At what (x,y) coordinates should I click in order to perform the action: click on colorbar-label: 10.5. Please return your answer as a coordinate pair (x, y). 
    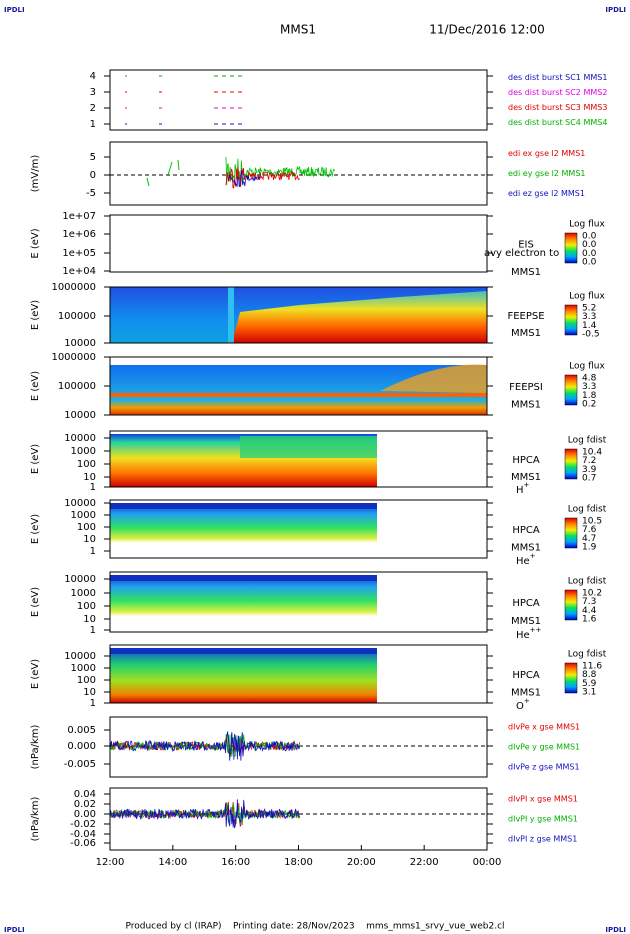
    Looking at the image, I should click on (592, 522).